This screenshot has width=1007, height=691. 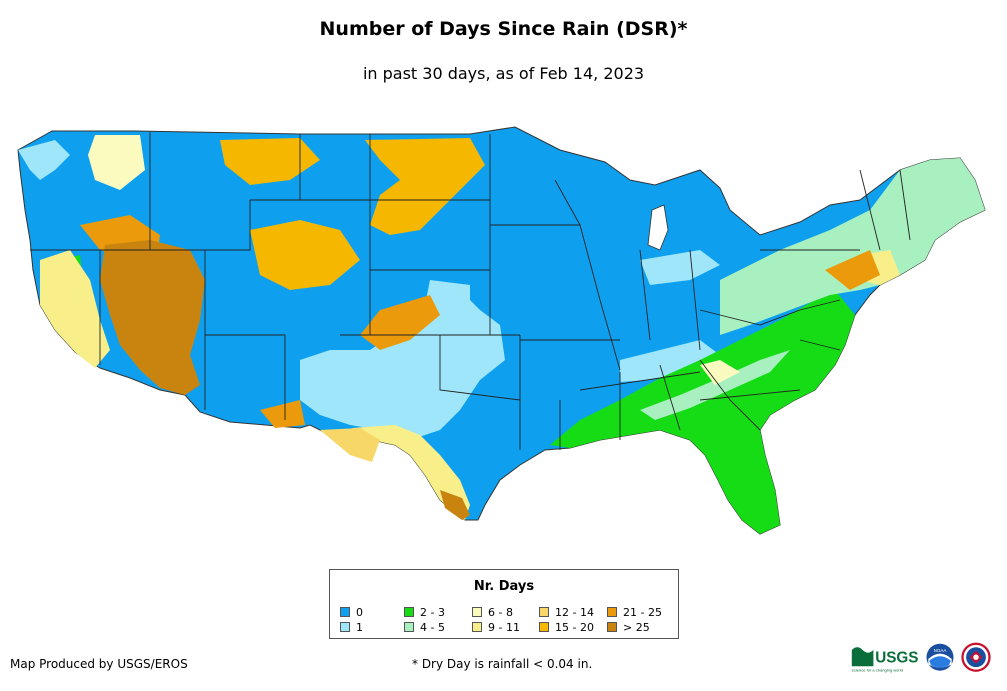 What do you see at coordinates (702, 412) in the screenshot?
I see `dsr-2-3-region` at bounding box center [702, 412].